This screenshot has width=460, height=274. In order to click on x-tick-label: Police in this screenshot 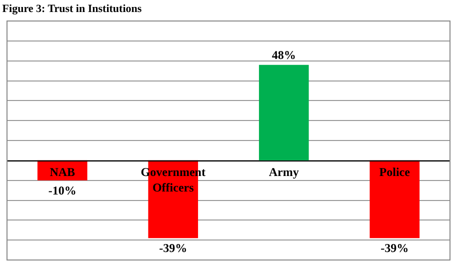, I will do `click(395, 171)`.